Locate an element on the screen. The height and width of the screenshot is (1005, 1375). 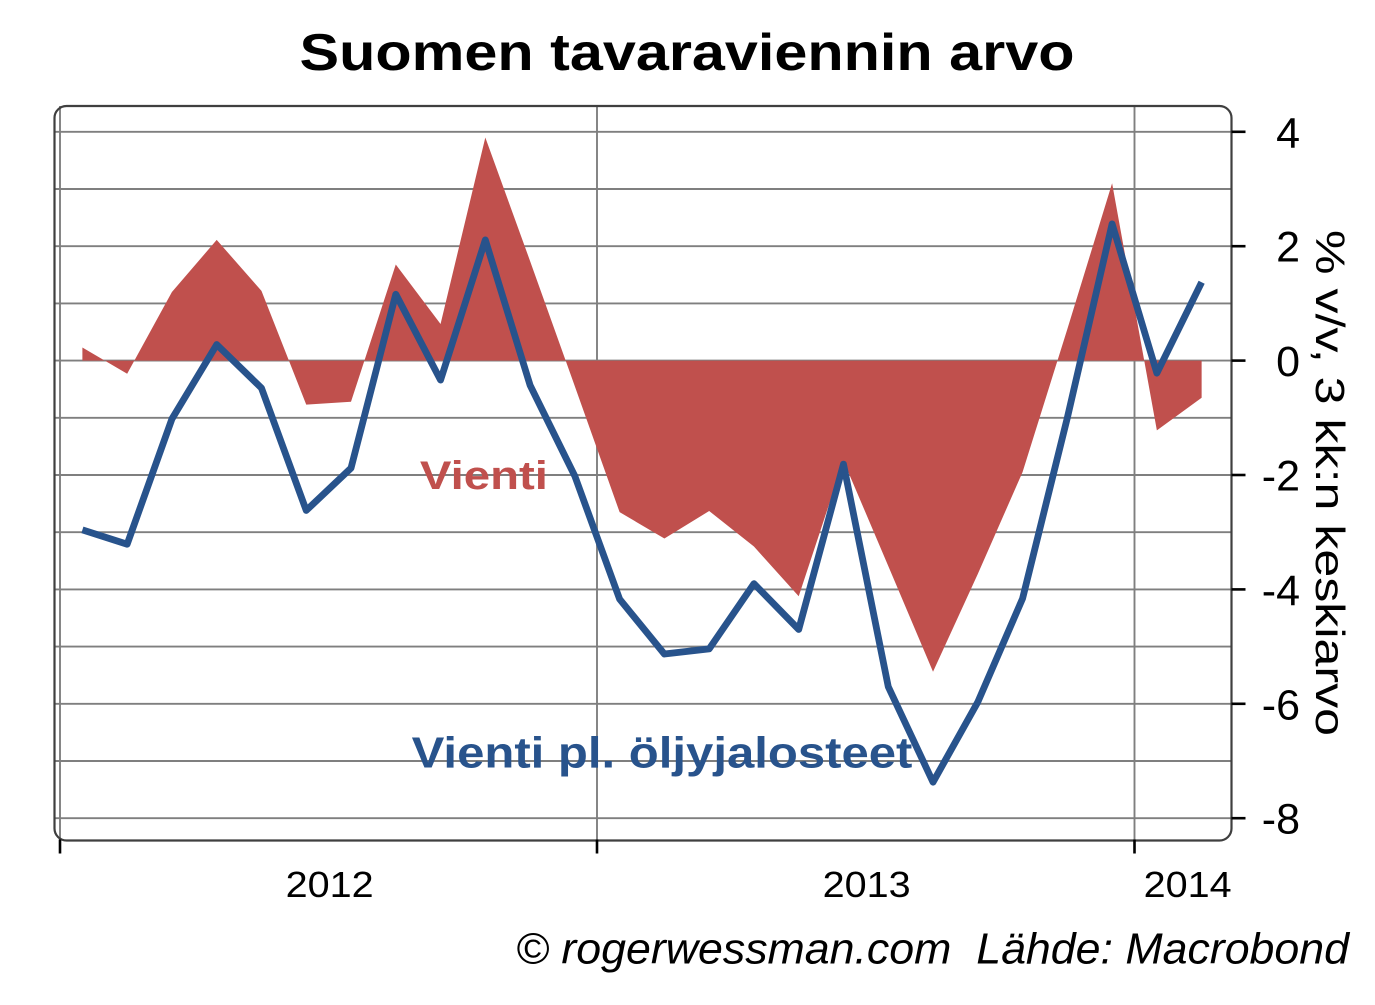
svg-text: 2013 is located at coordinates (867, 884).